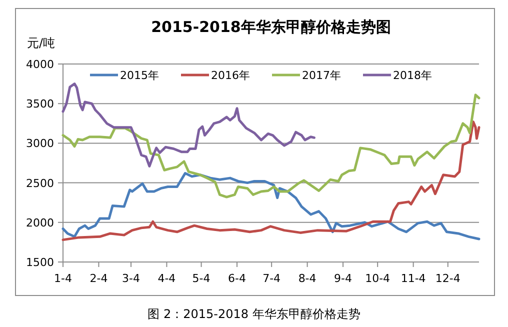 Image resolution: width=508 pixels, height=327 pixels. I want to click on x-tick-label: 2-4, so click(99, 278).